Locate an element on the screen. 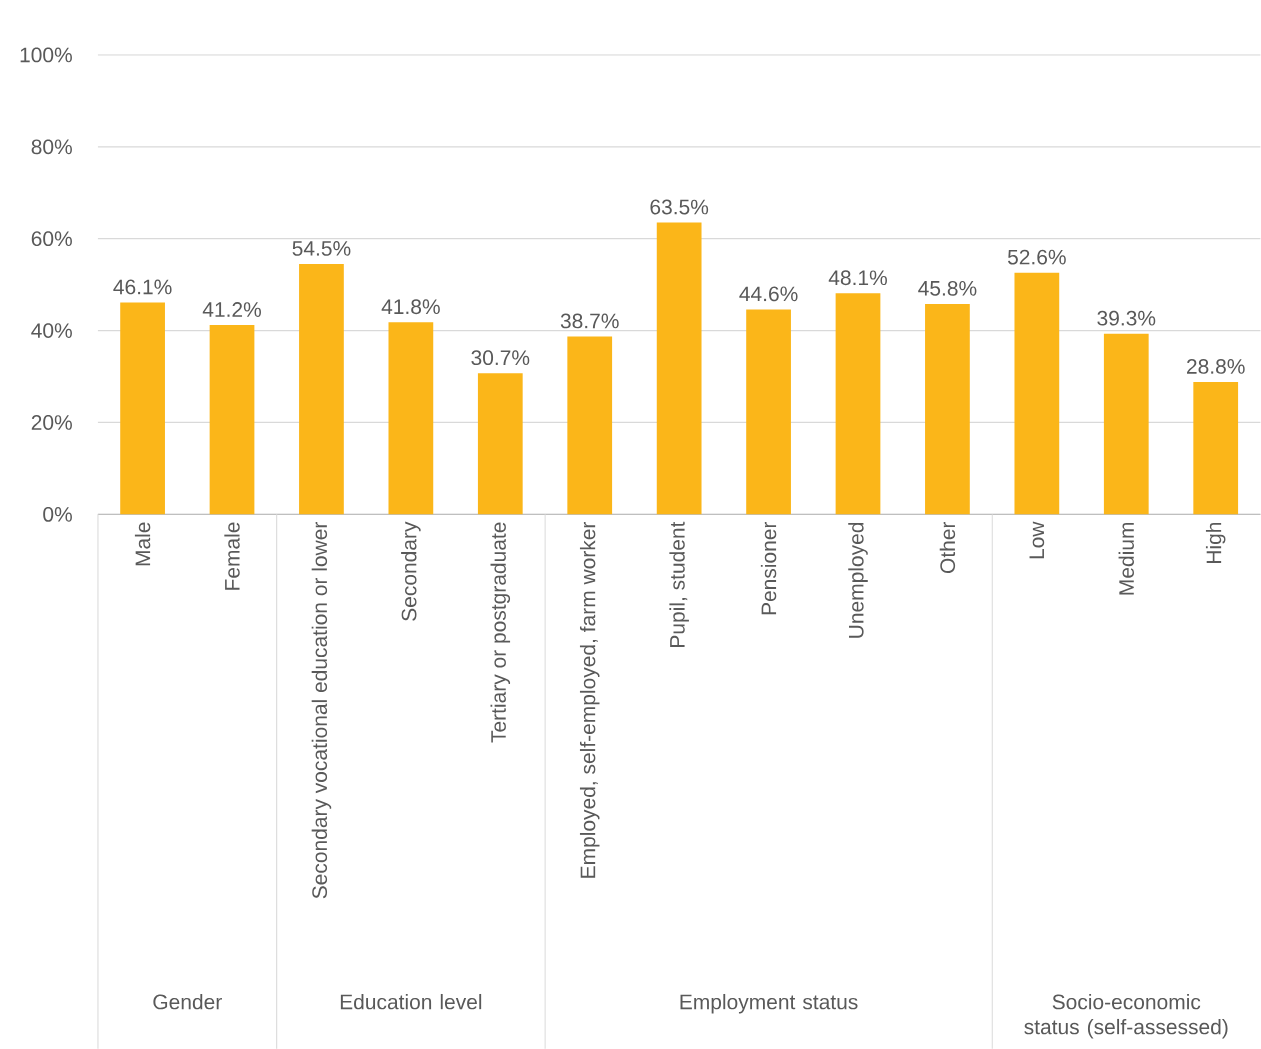 The image size is (1261, 1049). data-label: 54.5% is located at coordinates (321, 248).